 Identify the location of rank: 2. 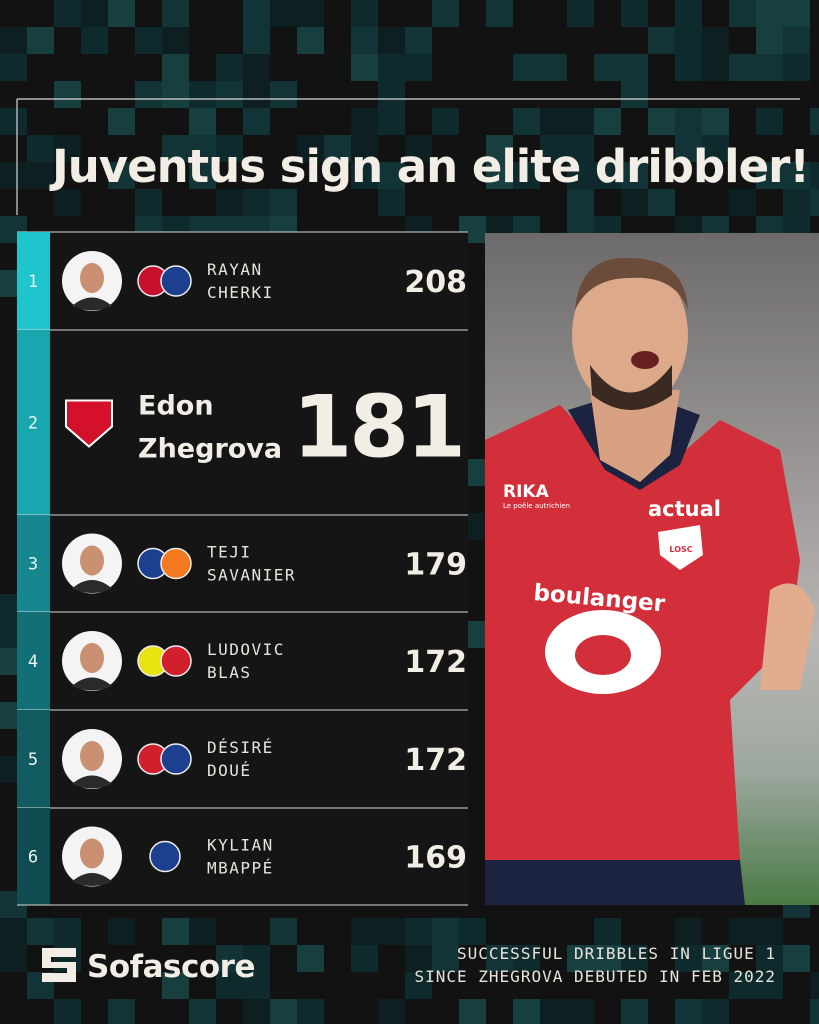
(33, 424).